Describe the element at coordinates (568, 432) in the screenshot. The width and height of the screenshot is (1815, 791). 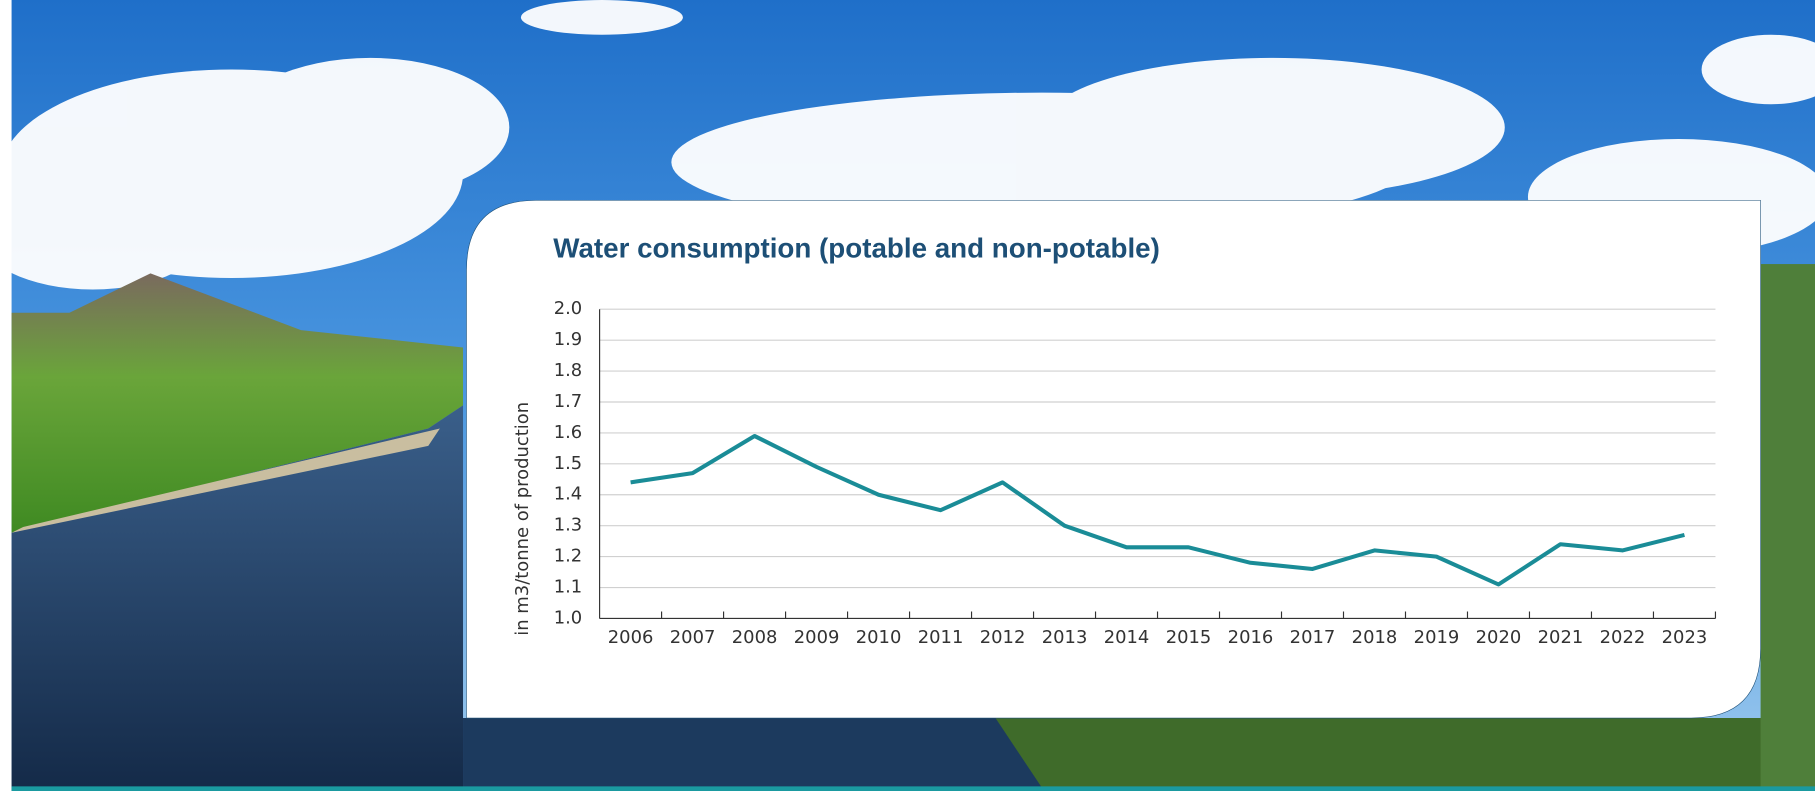
I see `y-tick-label: 1.6` at that location.